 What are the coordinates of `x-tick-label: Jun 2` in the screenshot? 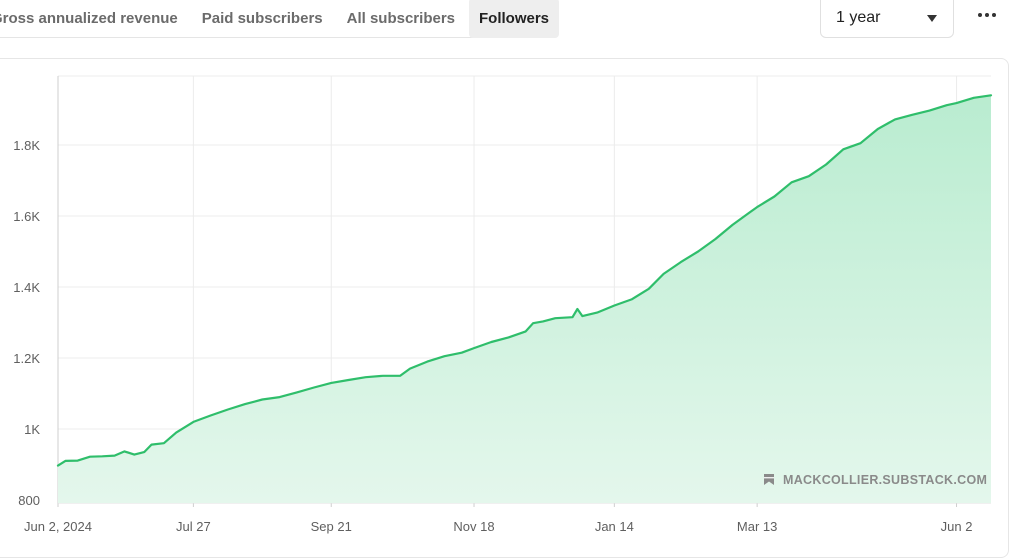 It's located at (957, 526).